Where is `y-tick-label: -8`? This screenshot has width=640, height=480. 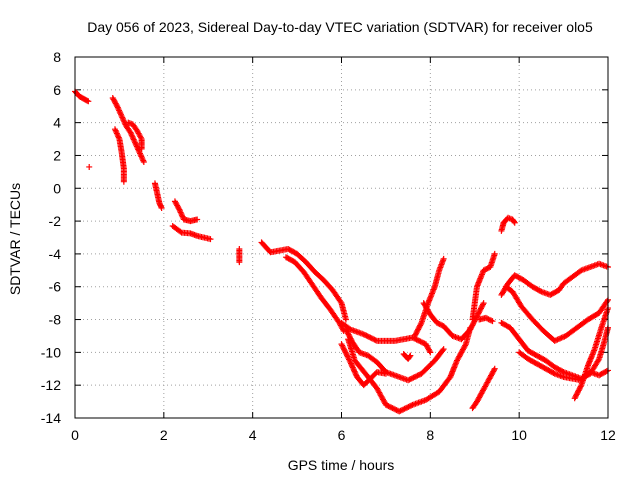 y-tick-label: -8 is located at coordinates (55, 320).